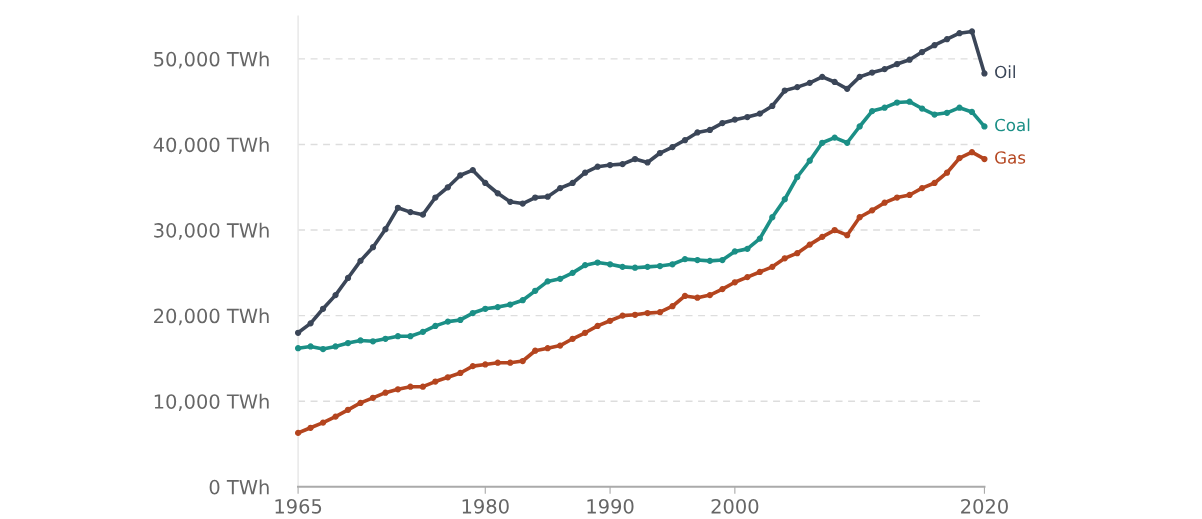 The height and width of the screenshot is (519, 1202). What do you see at coordinates (984, 506) in the screenshot?
I see `x-tick-label: 2020` at bounding box center [984, 506].